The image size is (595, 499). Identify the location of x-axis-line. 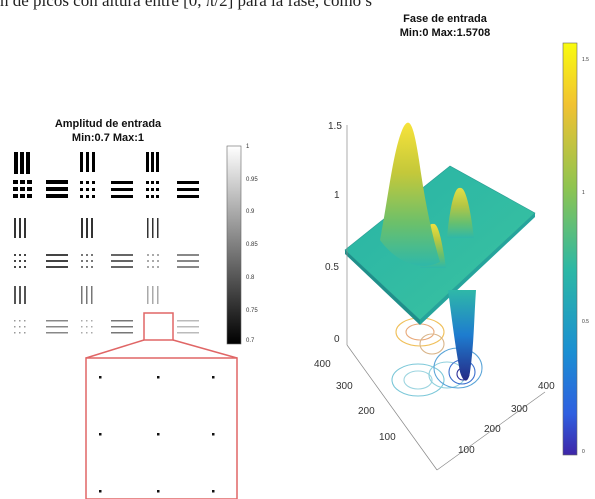
(491, 431).